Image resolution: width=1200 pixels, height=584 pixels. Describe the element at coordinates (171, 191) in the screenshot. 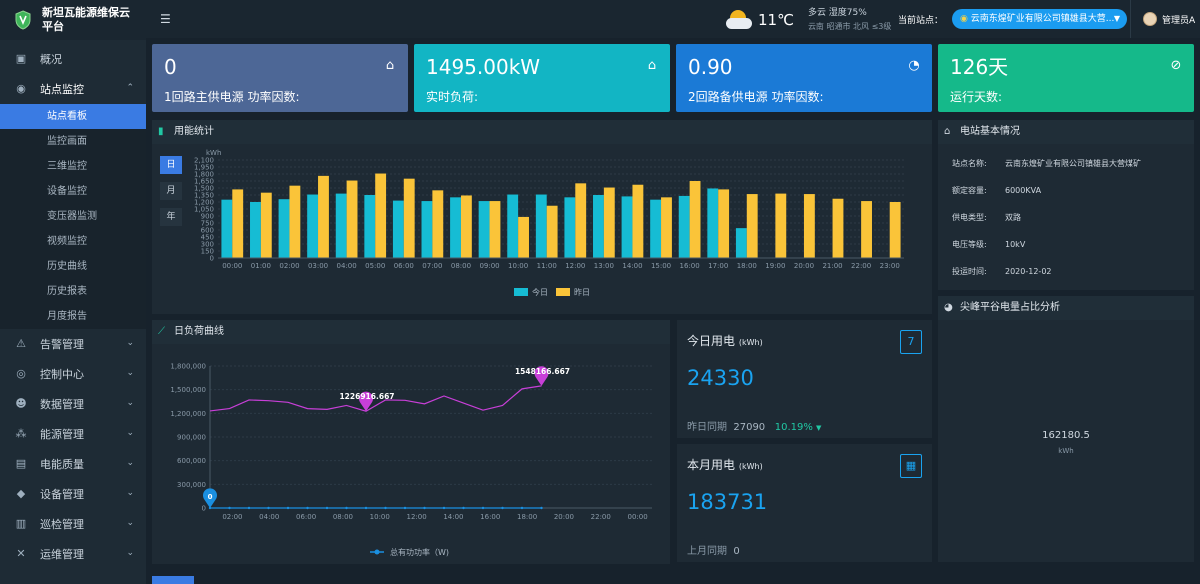

I see `period-button-1: 月` at that location.